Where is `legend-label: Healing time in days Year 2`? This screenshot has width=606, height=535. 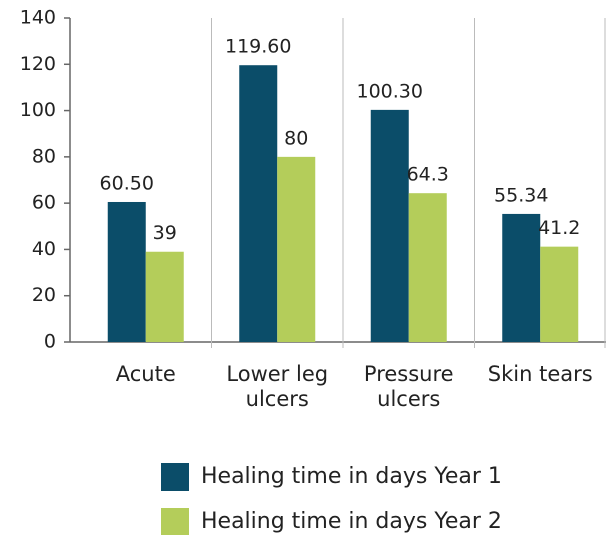 legend-label: Healing time in days Year 2 is located at coordinates (351, 521).